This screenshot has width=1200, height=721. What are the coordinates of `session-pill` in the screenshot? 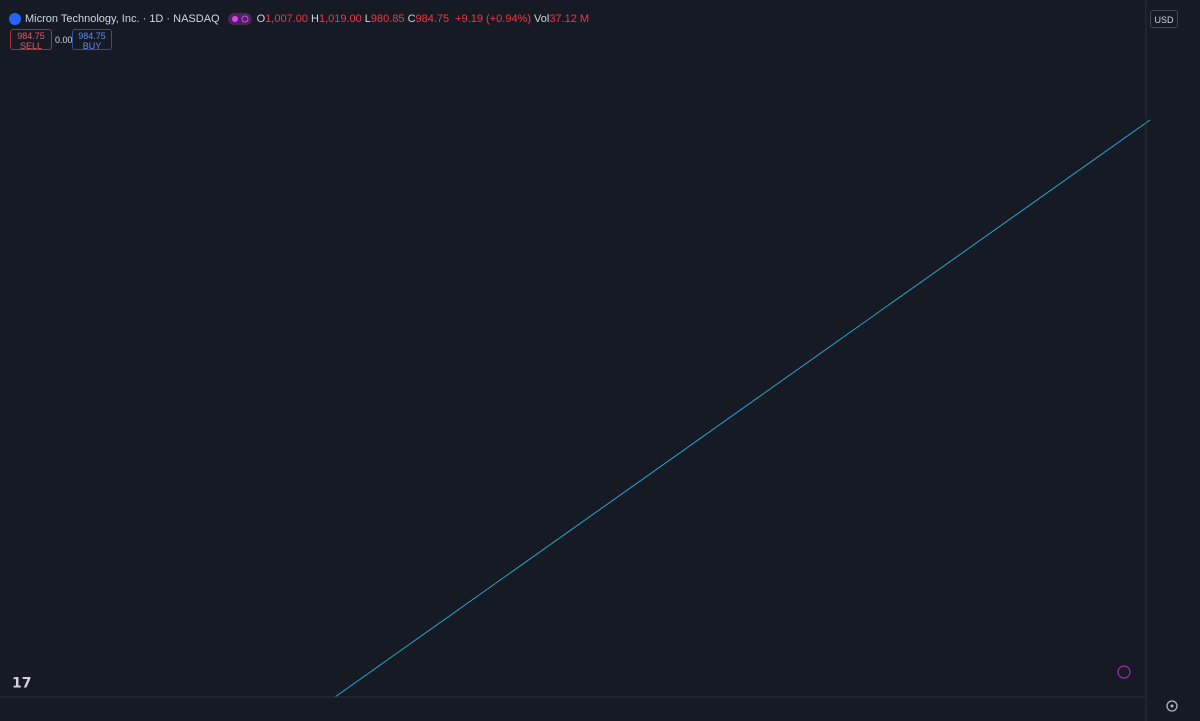 It's located at (239, 19).